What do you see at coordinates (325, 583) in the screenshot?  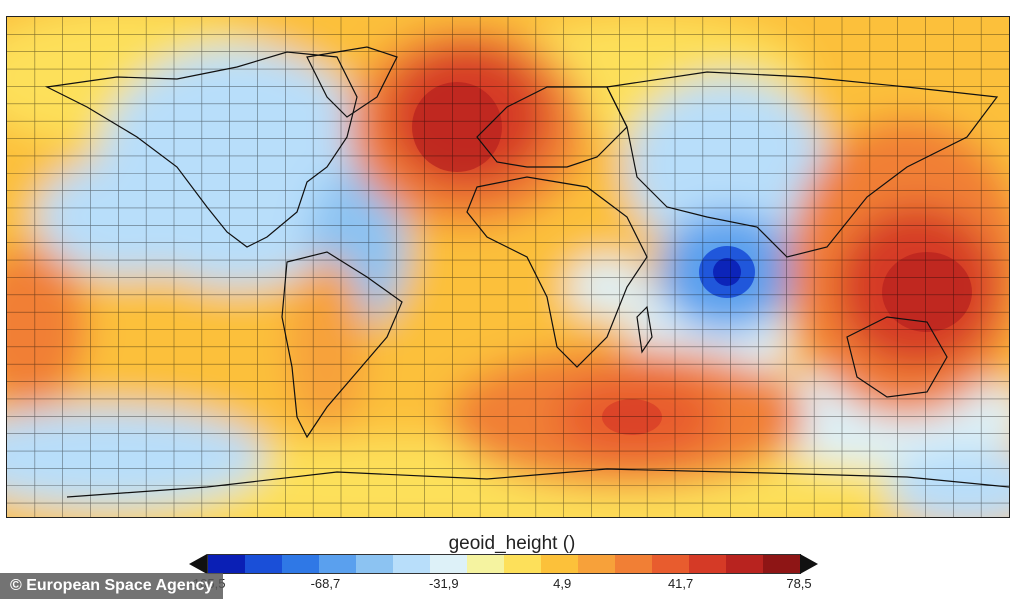 I see `colorbar-tick-label: -68,7` at bounding box center [325, 583].